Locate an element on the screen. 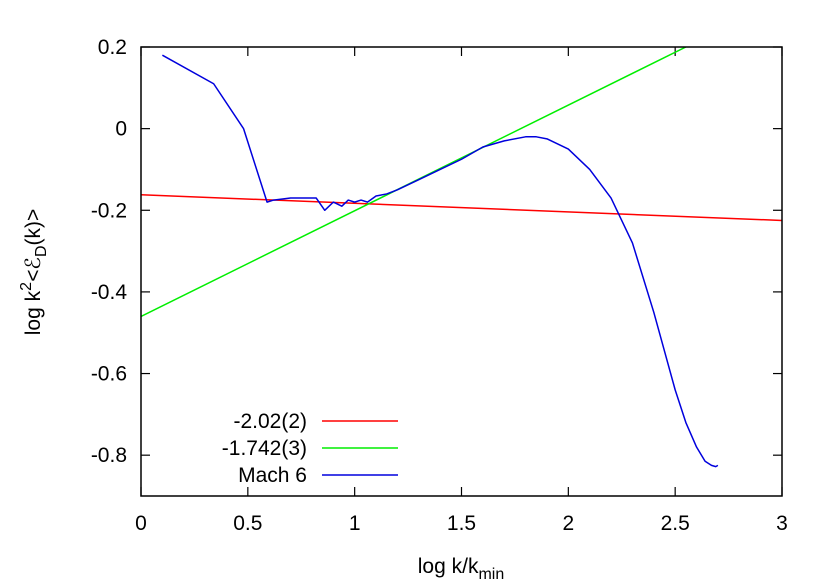  x-axis-title-subscript: min is located at coordinates (491, 573).